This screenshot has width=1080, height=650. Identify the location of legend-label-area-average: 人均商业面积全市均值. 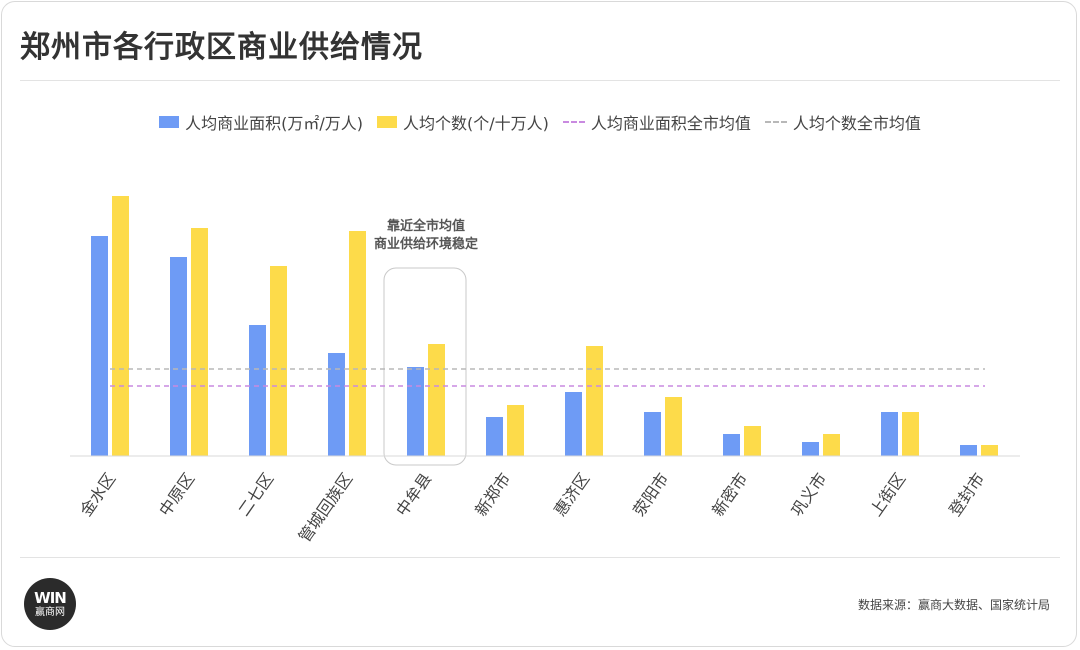
(670, 123).